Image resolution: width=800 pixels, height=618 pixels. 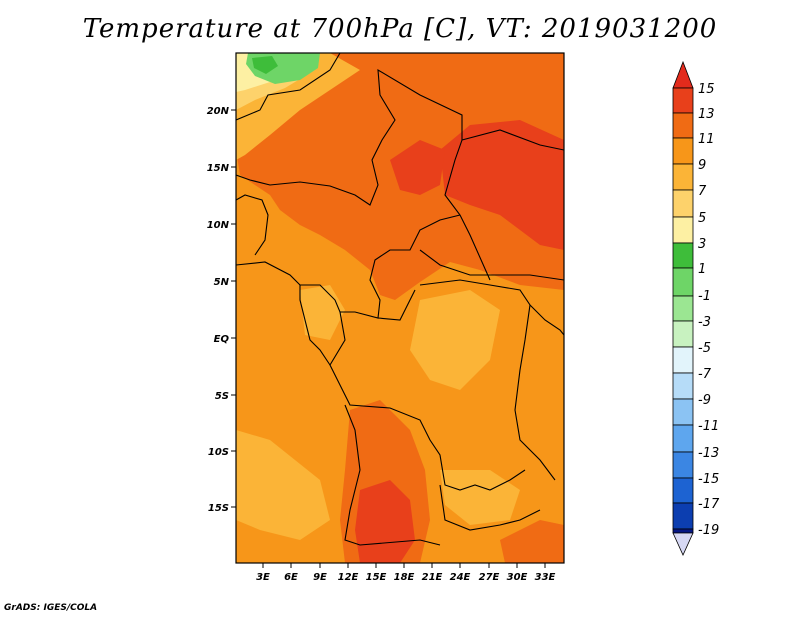 I want to click on colorbar-bin-m13, so click(x=683, y=438).